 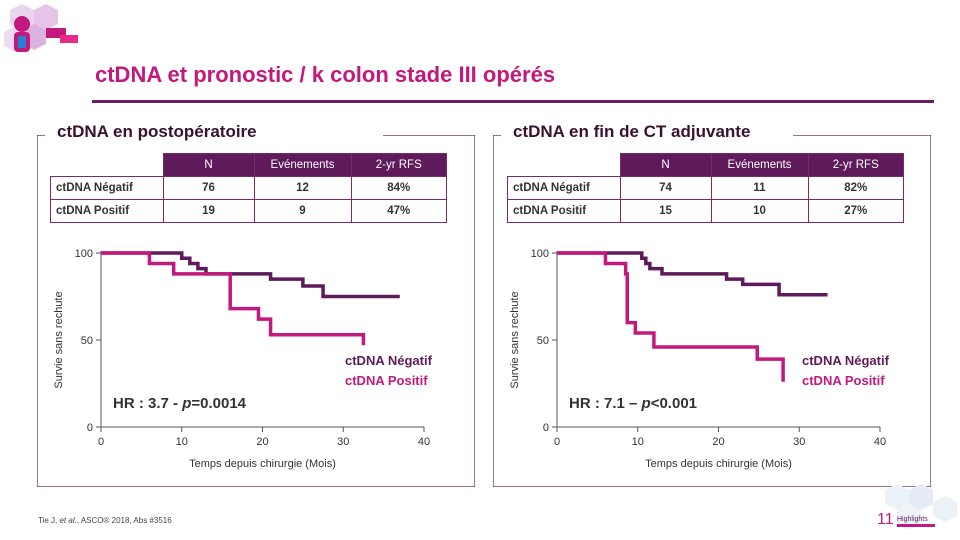 I want to click on cell-events: 9, so click(x=302, y=211).